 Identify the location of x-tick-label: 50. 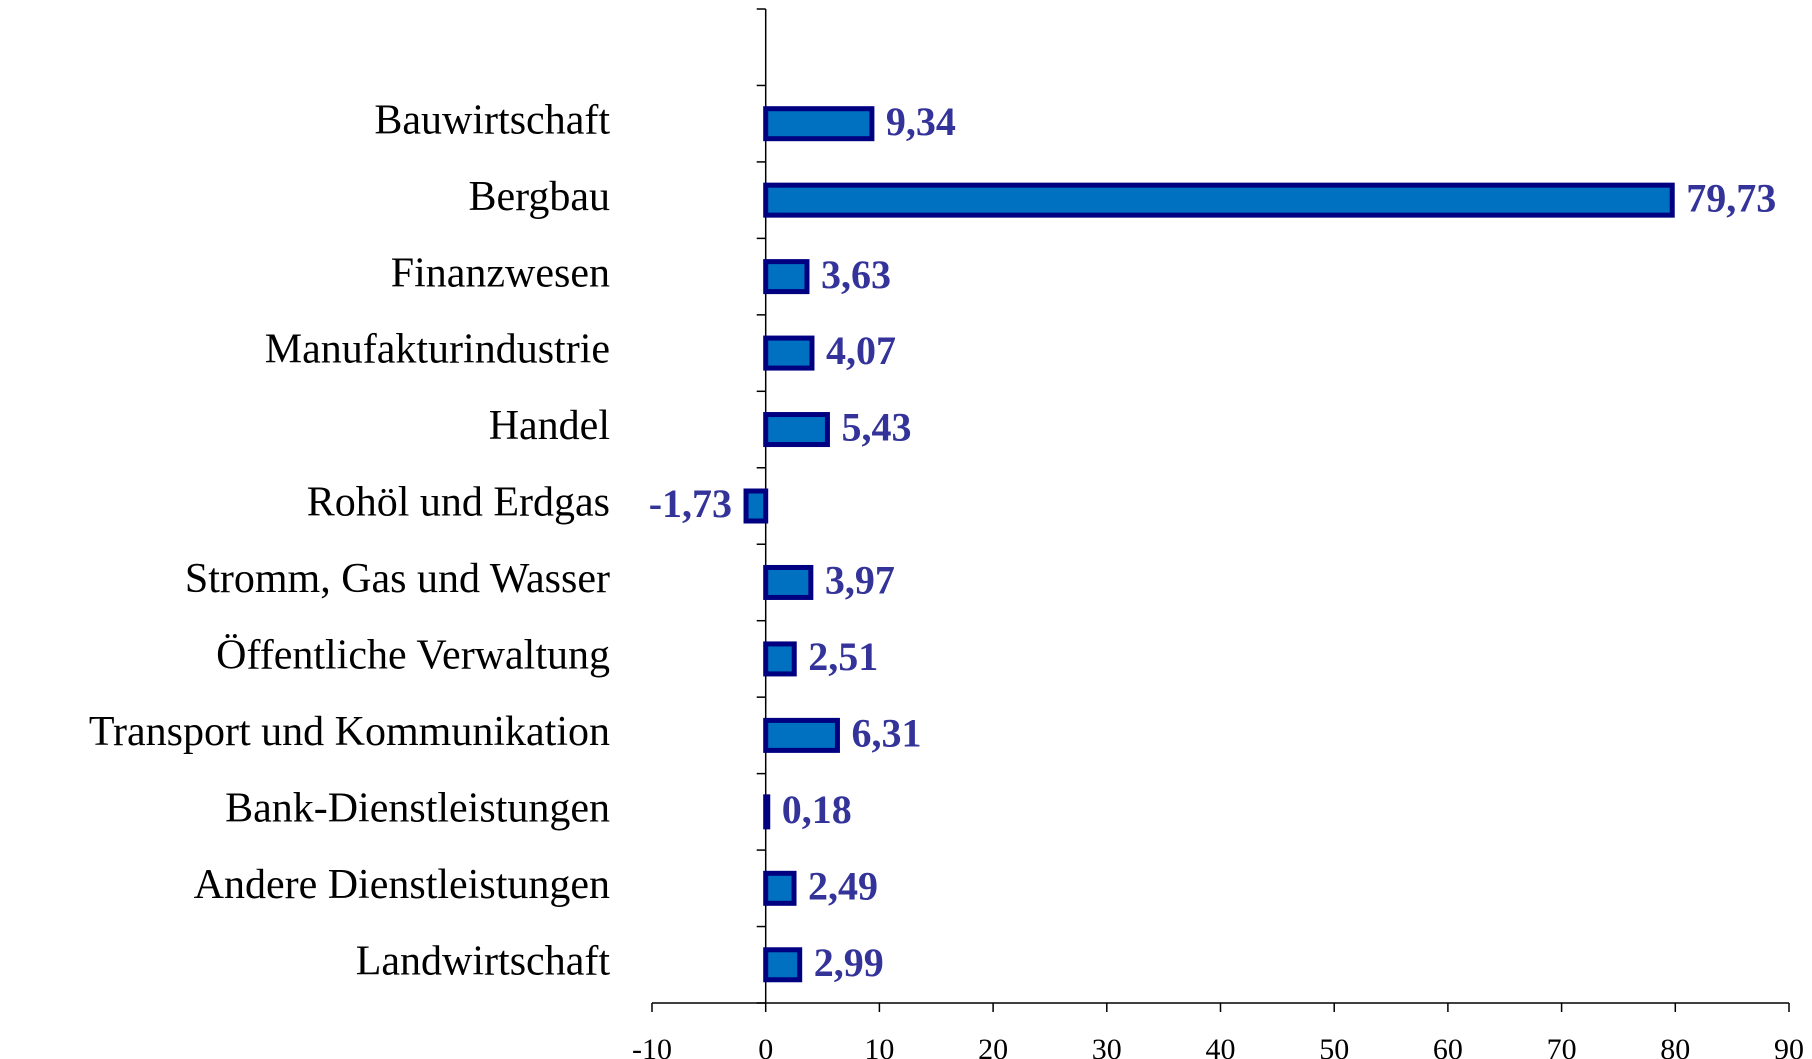
(1334, 1046).